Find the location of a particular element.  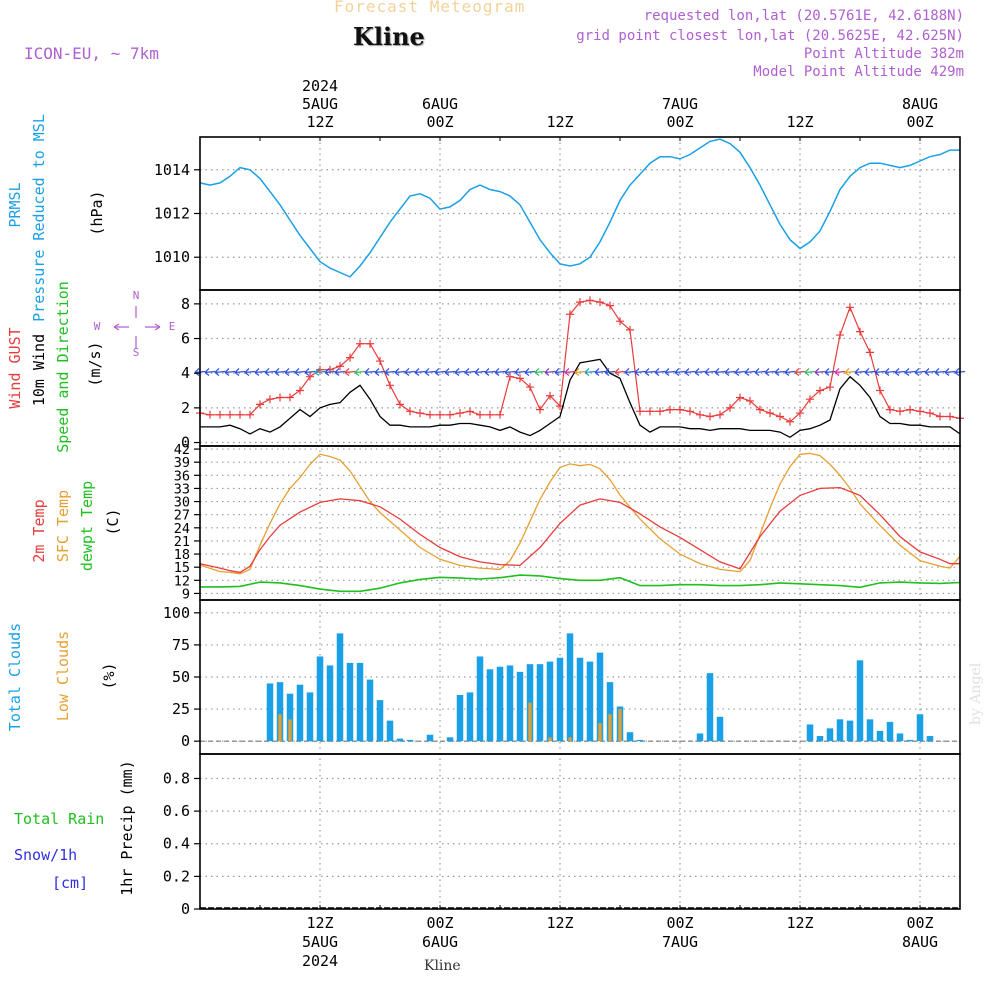

pressure-unit: (hPa) is located at coordinates (97, 212).